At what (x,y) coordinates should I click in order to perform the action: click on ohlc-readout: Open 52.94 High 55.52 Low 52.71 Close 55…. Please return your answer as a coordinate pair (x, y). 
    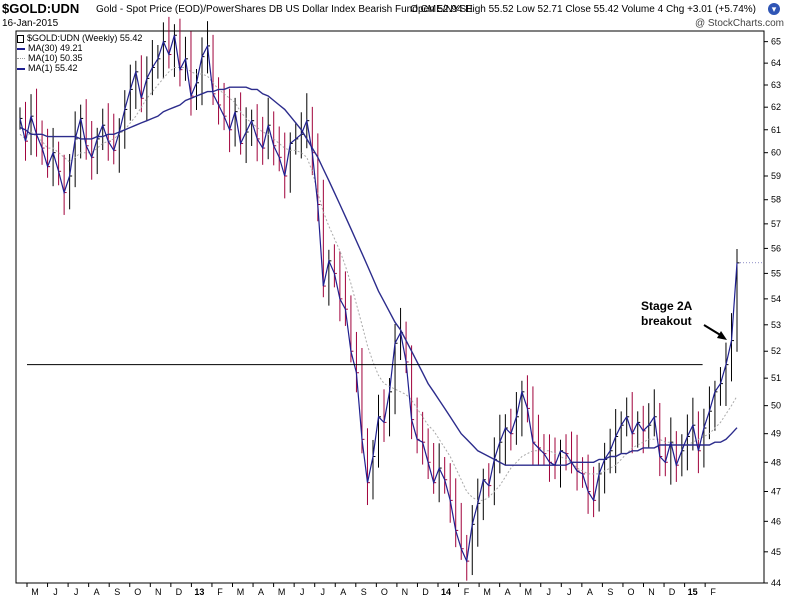
    Looking at the image, I should click on (583, 9).